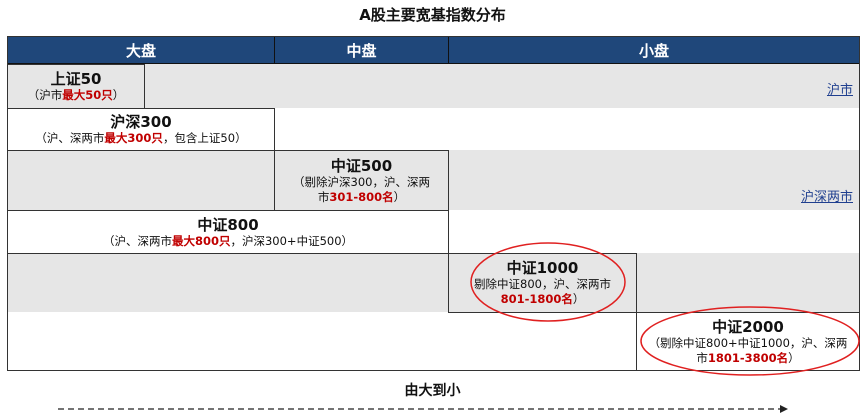 The image size is (865, 419). What do you see at coordinates (784, 409) in the screenshot?
I see `arrow-head-icon` at bounding box center [784, 409].